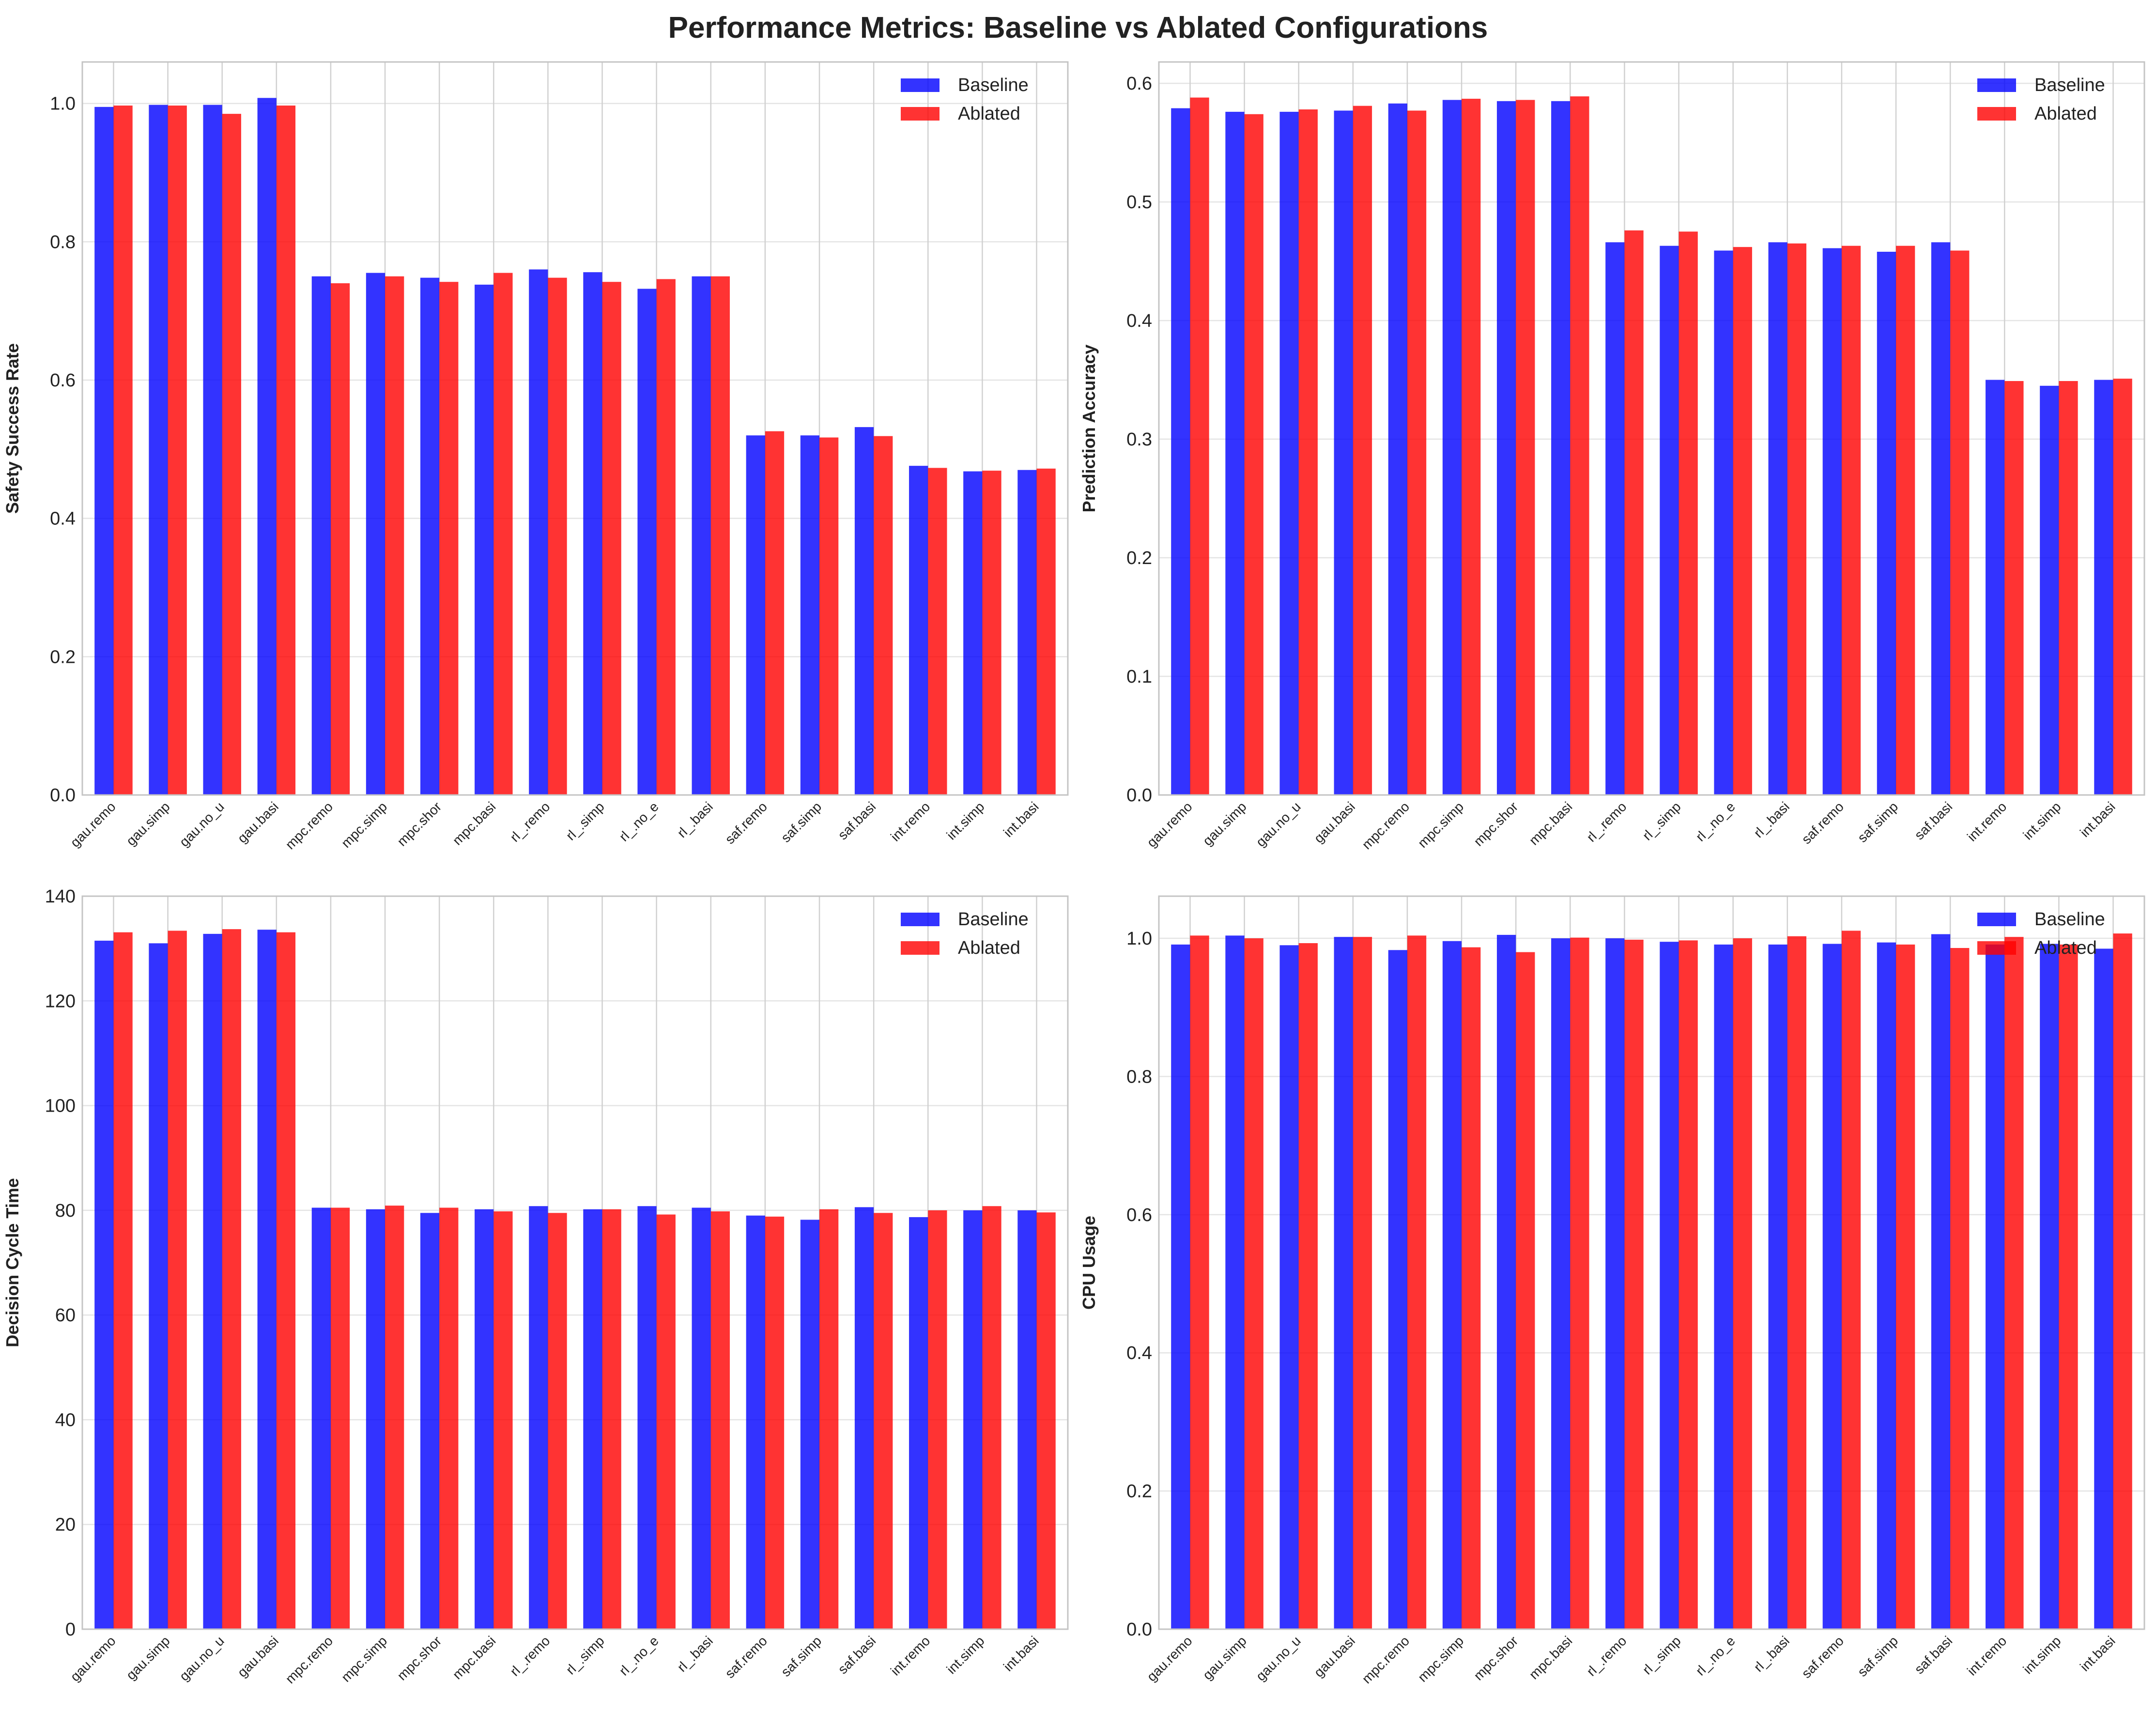  I want to click on y-axis-label: Decision Cycle Time, so click(12, 1263).